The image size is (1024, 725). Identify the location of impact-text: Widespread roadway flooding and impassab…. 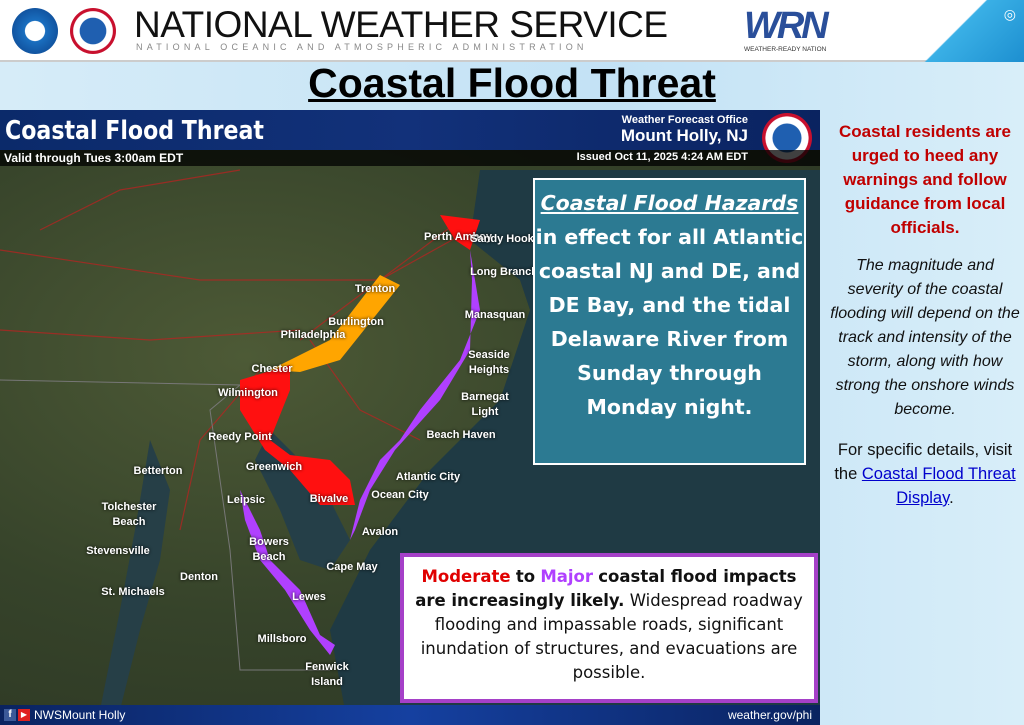
(611, 636).